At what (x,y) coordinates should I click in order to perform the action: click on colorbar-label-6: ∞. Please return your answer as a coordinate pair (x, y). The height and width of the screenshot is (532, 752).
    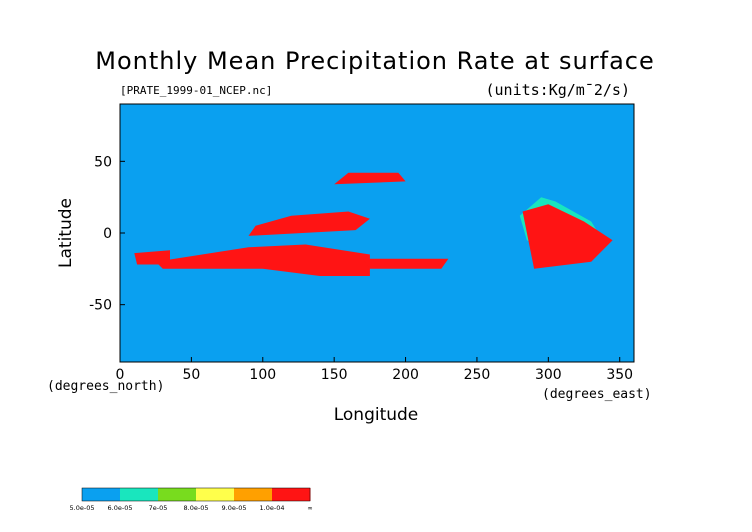
    Looking at the image, I should click on (309, 508).